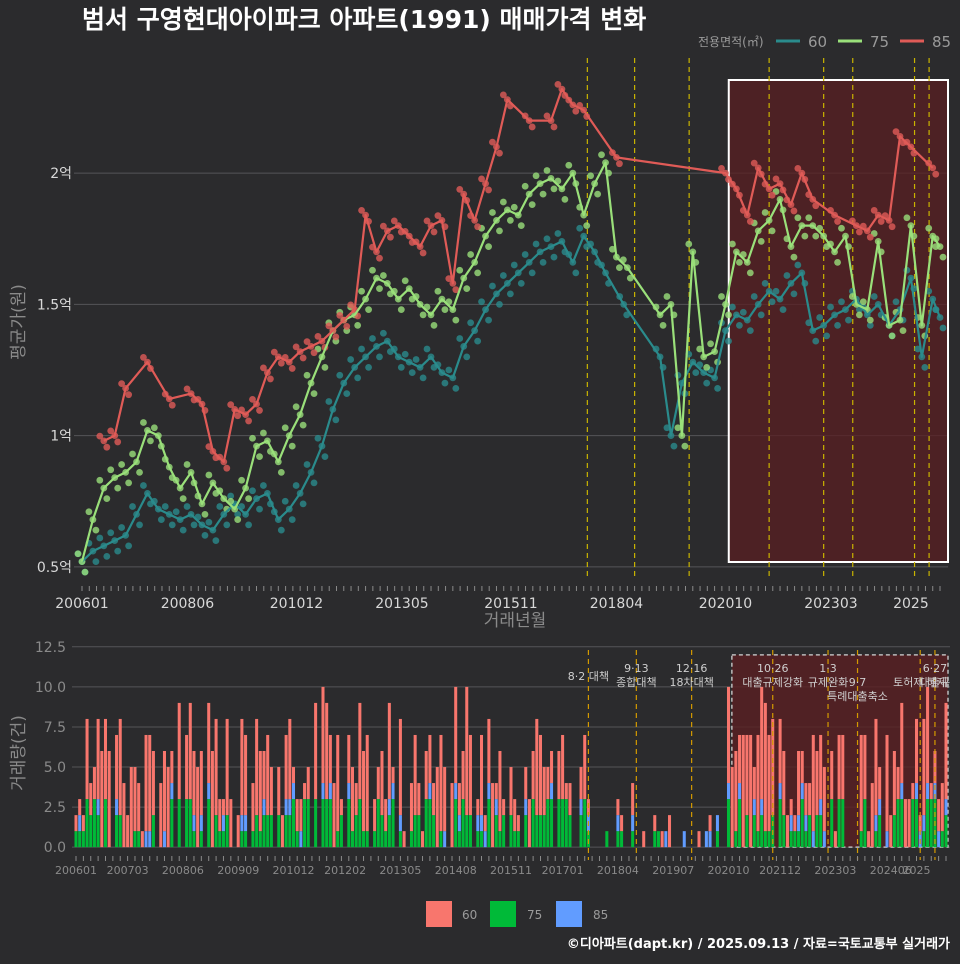  I want to click on top-xtick-label-4: 201511, so click(510, 604).